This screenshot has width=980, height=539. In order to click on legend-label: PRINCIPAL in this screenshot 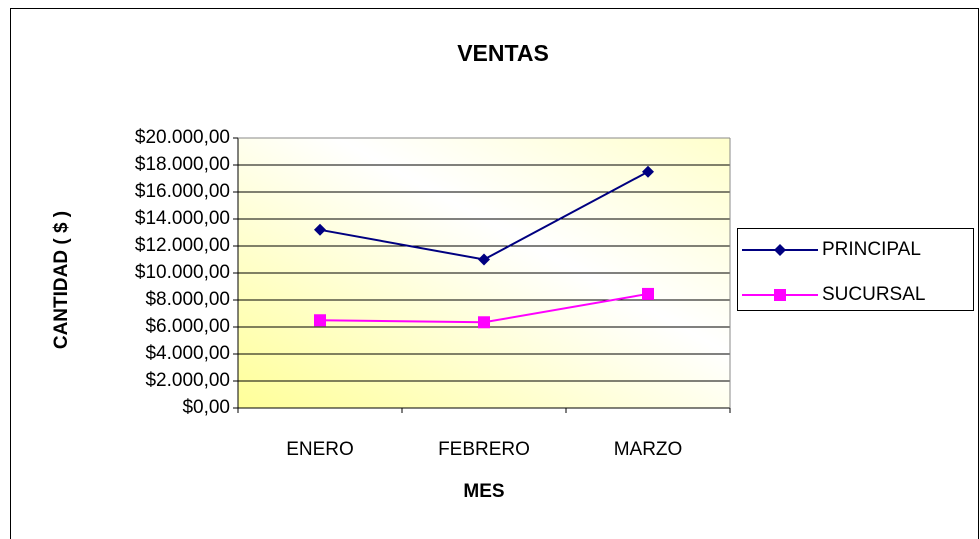, I will do `click(871, 249)`.